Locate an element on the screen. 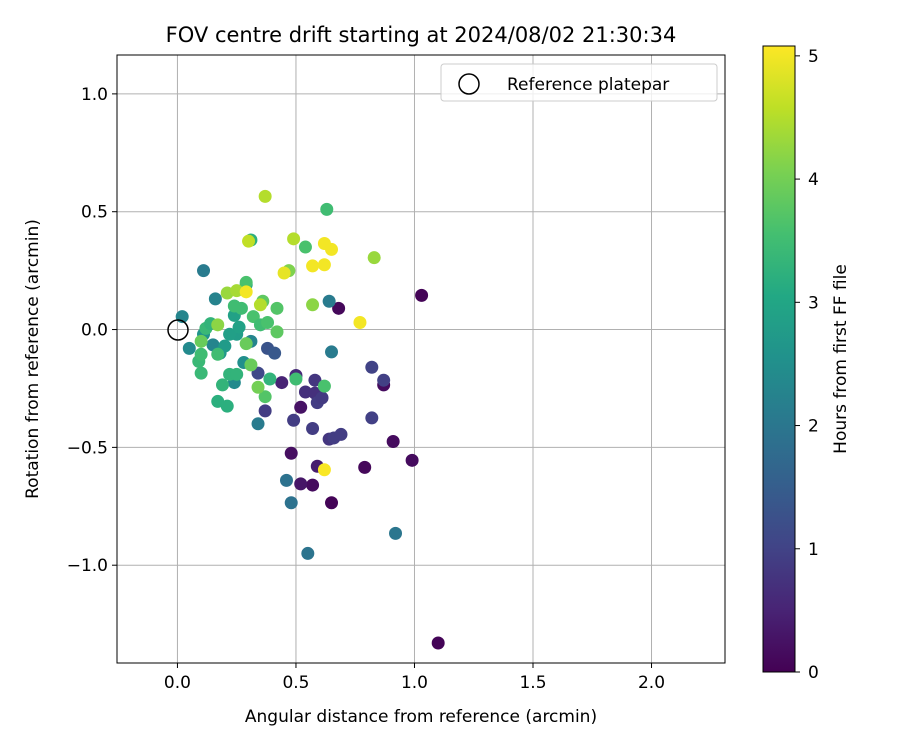 The image size is (900, 750). y-tick-label: 0.0 is located at coordinates (94, 331).